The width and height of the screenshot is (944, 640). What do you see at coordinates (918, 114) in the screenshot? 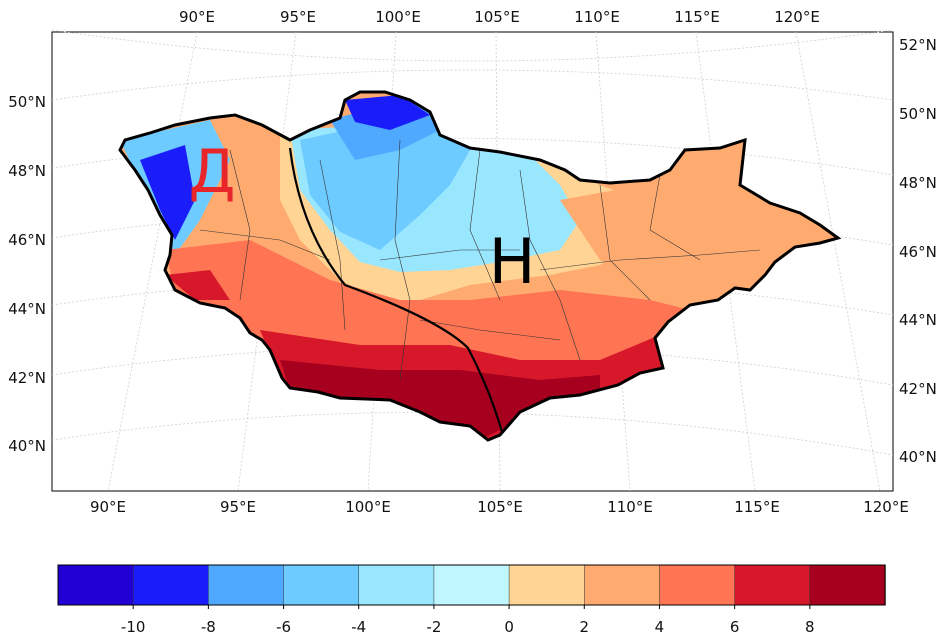
I see `right-lat-label: 50°N` at bounding box center [918, 114].